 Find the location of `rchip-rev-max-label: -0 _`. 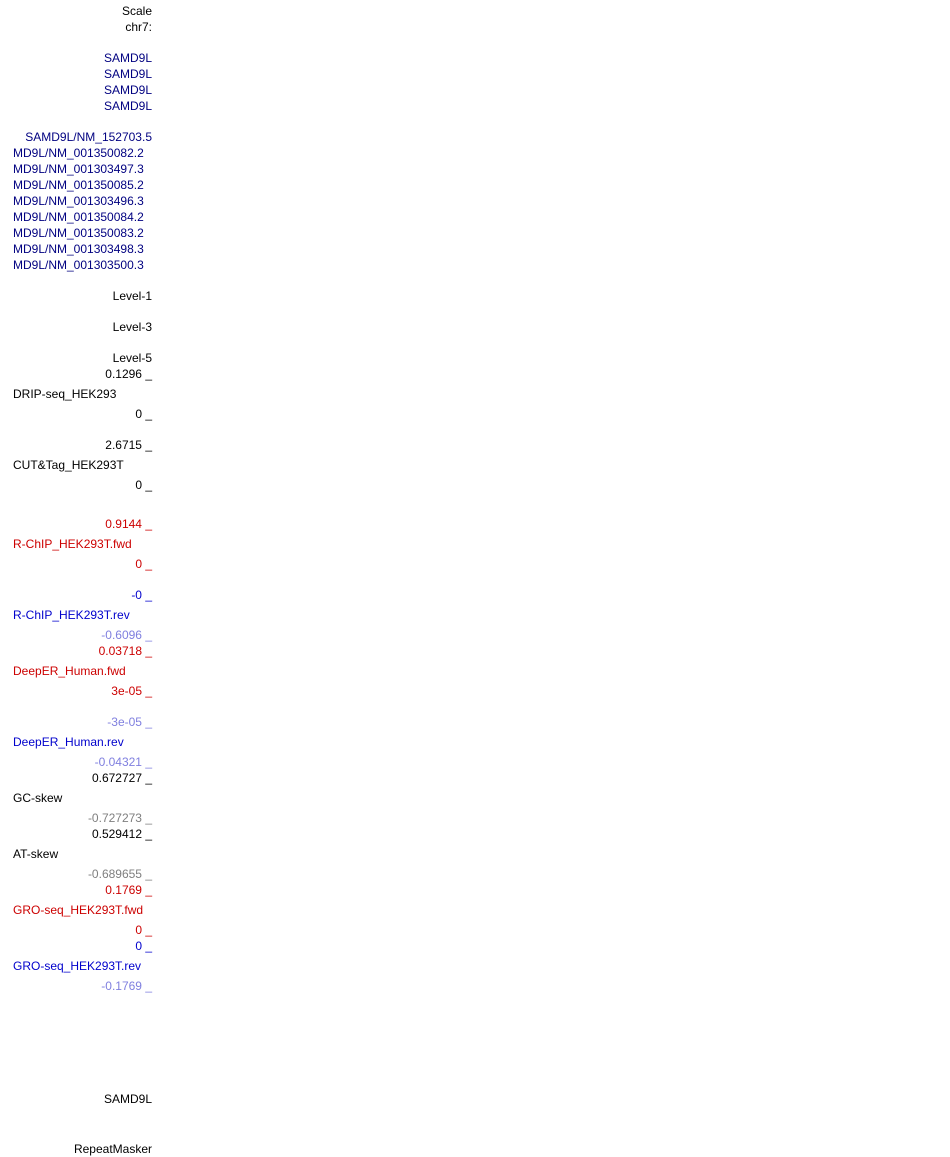

rchip-rev-max-label: -0 _ is located at coordinates (141, 595).